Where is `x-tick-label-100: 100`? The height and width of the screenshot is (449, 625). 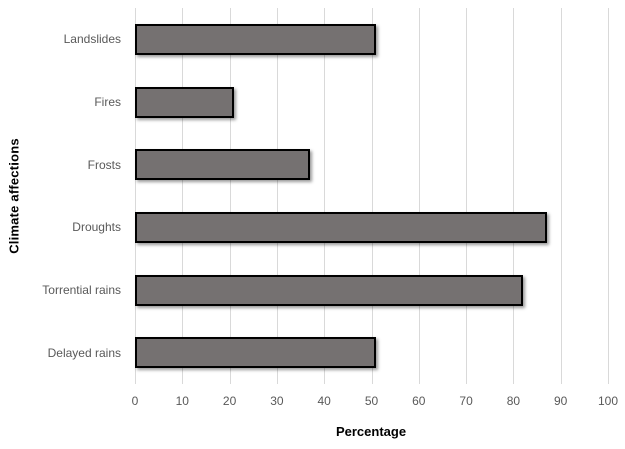 x-tick-label-100: 100 is located at coordinates (608, 401).